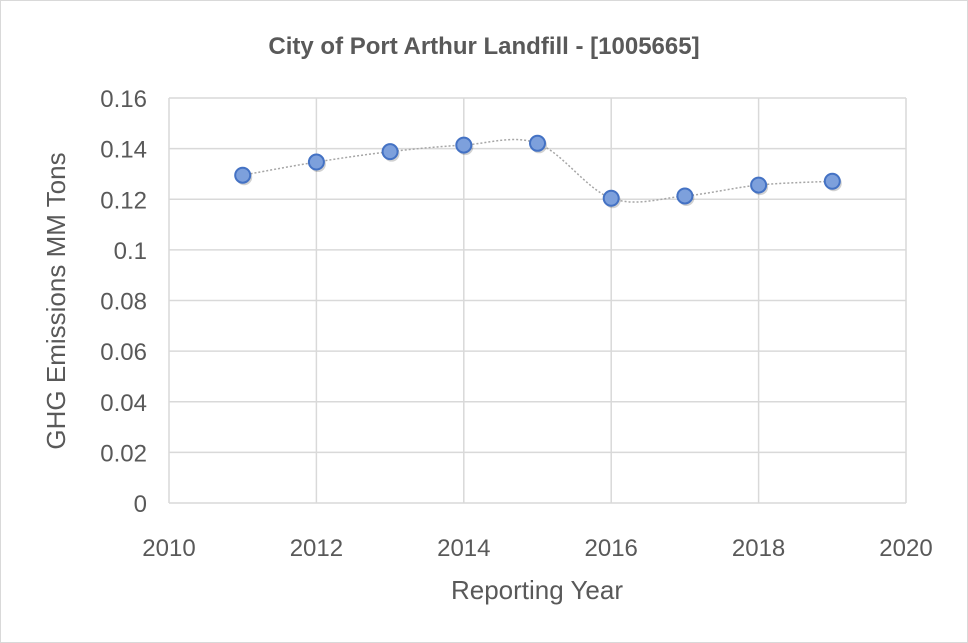 The width and height of the screenshot is (968, 643). Describe the element at coordinates (123, 150) in the screenshot. I see `y-tick-label: 0.14` at that location.